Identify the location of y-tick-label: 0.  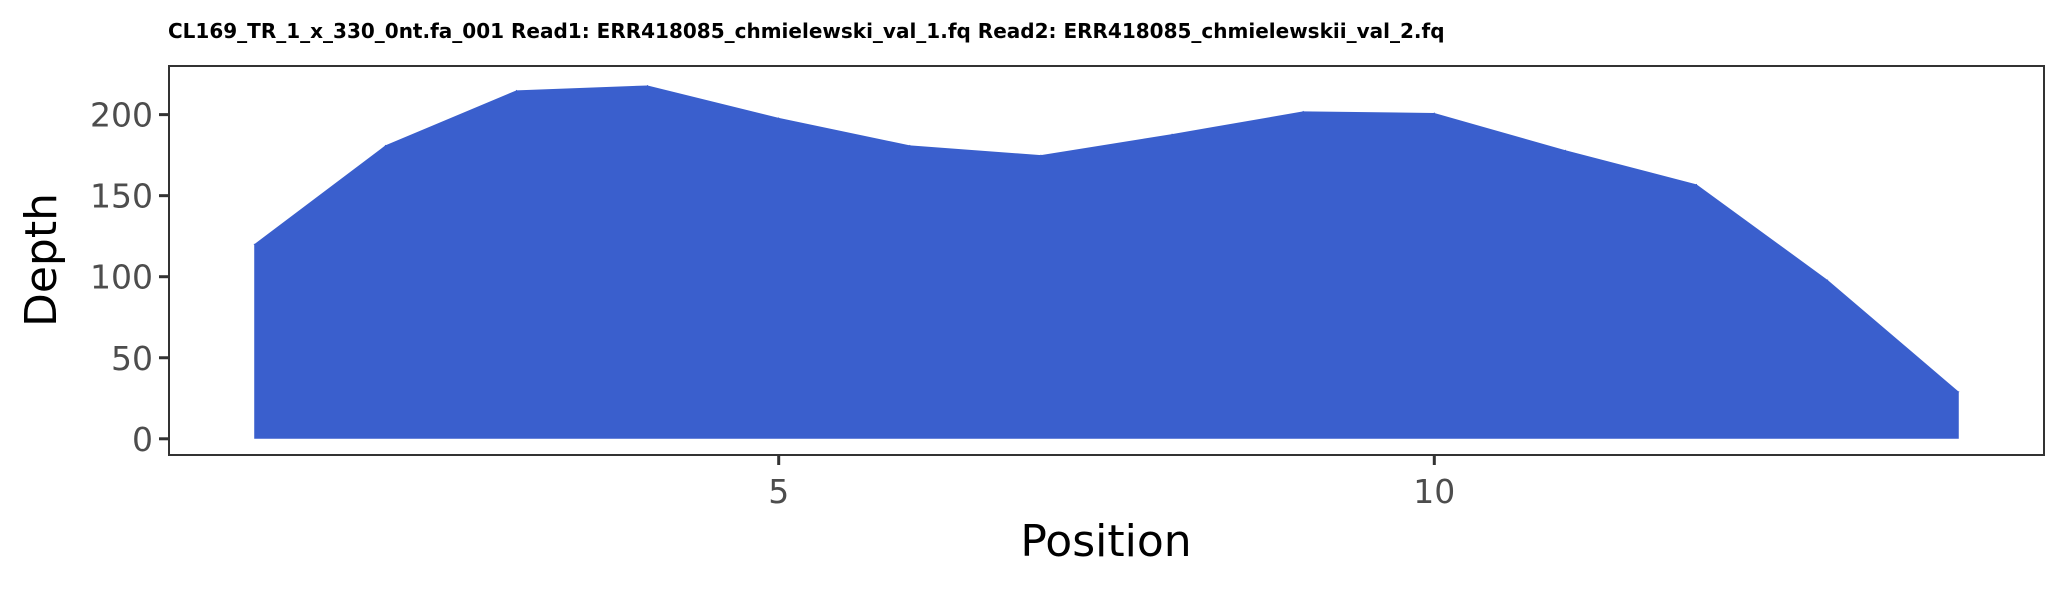
(142, 439).